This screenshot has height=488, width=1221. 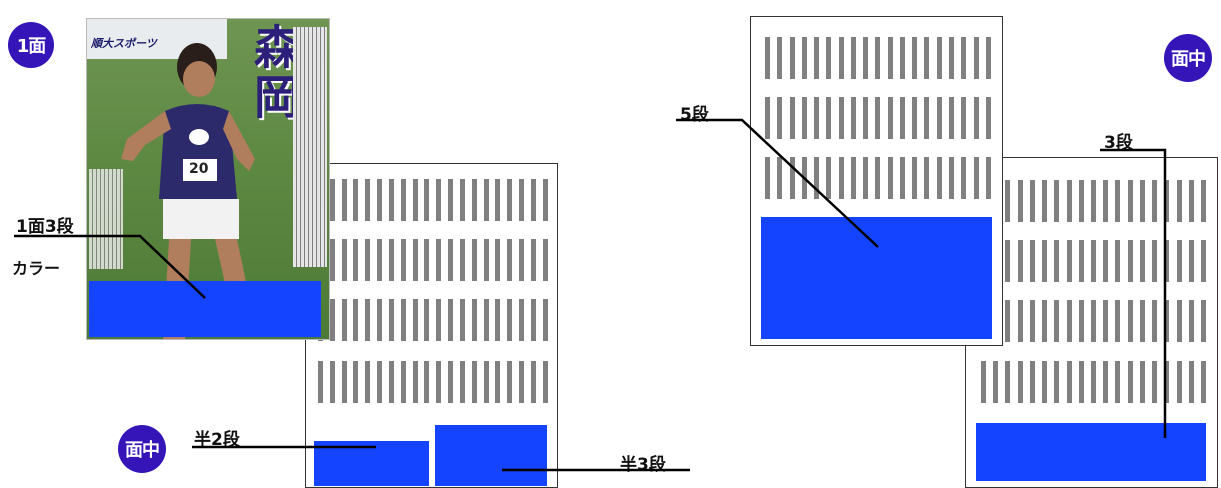 I want to click on label-color: カラー, so click(x=36, y=268).